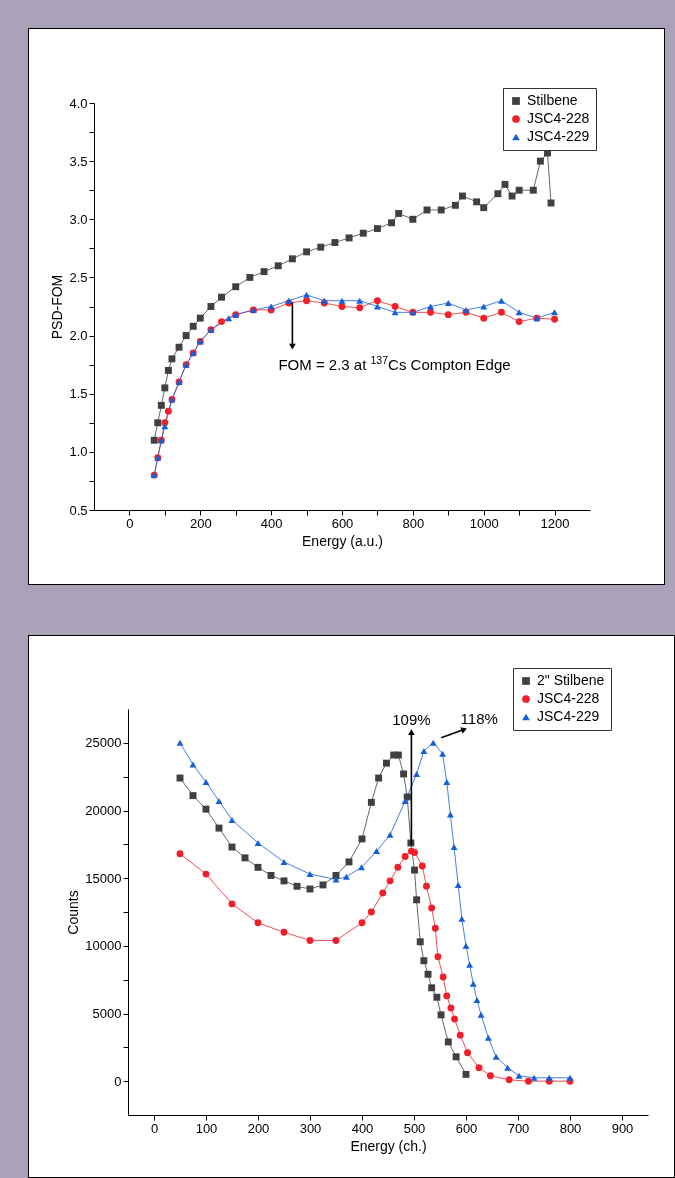  What do you see at coordinates (78, 336) in the screenshot?
I see `y-tick-label: 2.0` at bounding box center [78, 336].